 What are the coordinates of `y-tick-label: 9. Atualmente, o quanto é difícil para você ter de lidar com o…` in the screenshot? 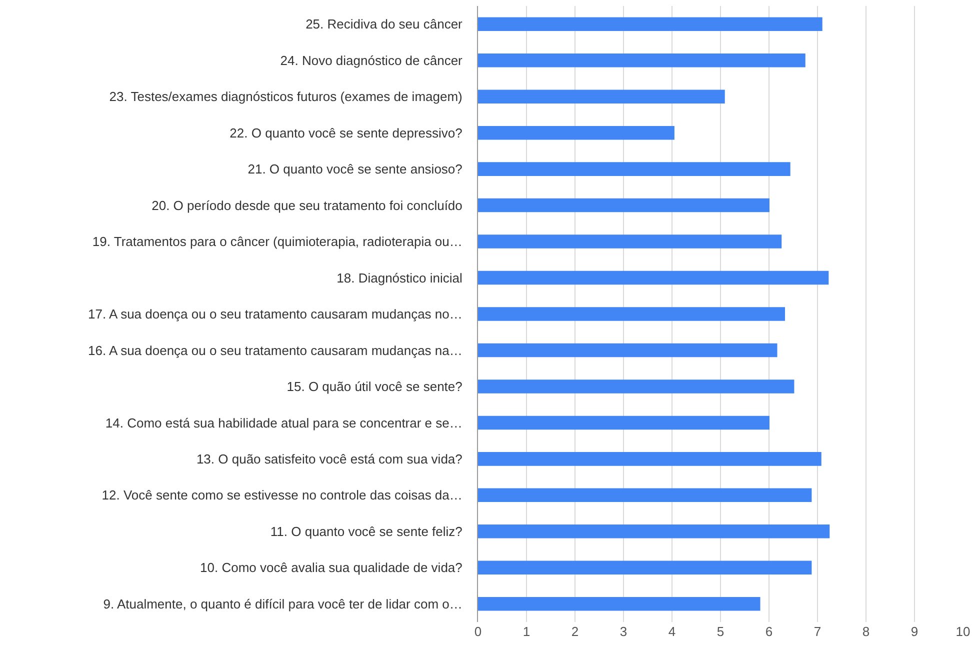 It's located at (282, 604).